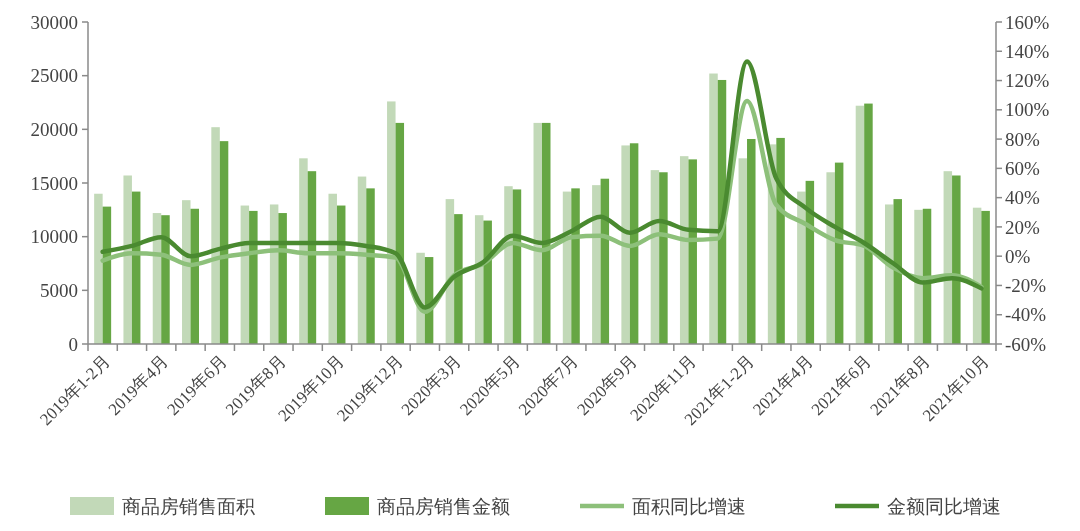 This screenshot has width=1080, height=531. What do you see at coordinates (1026, 315) in the screenshot?
I see `y2-tick-label: -40%` at bounding box center [1026, 315].